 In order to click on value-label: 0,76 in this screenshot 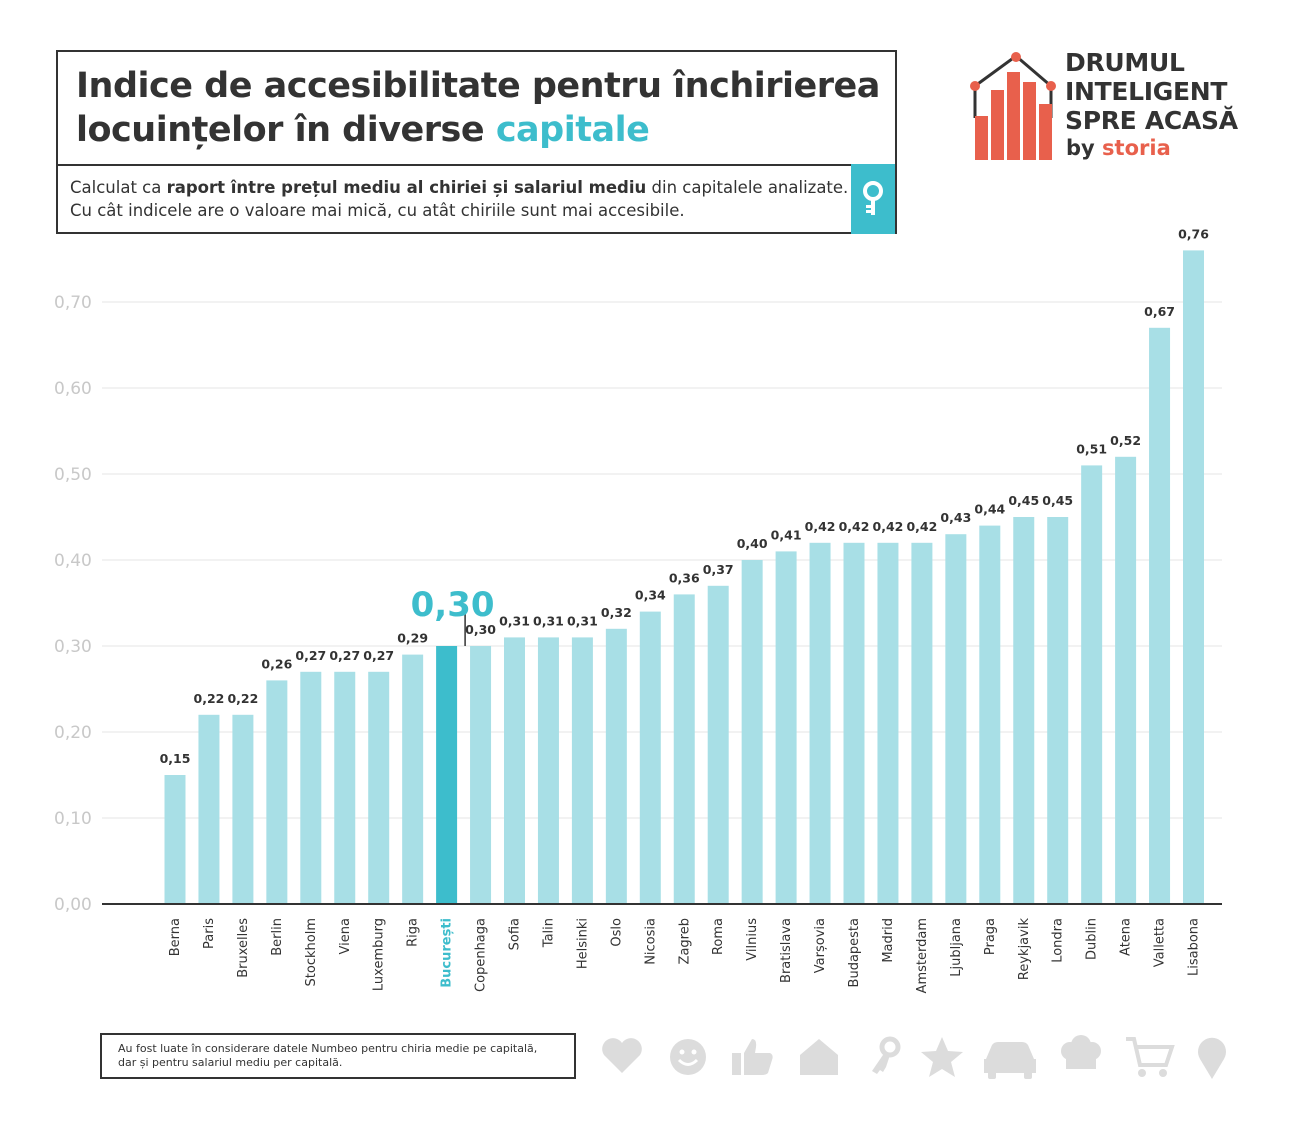, I will do `click(1193, 233)`.